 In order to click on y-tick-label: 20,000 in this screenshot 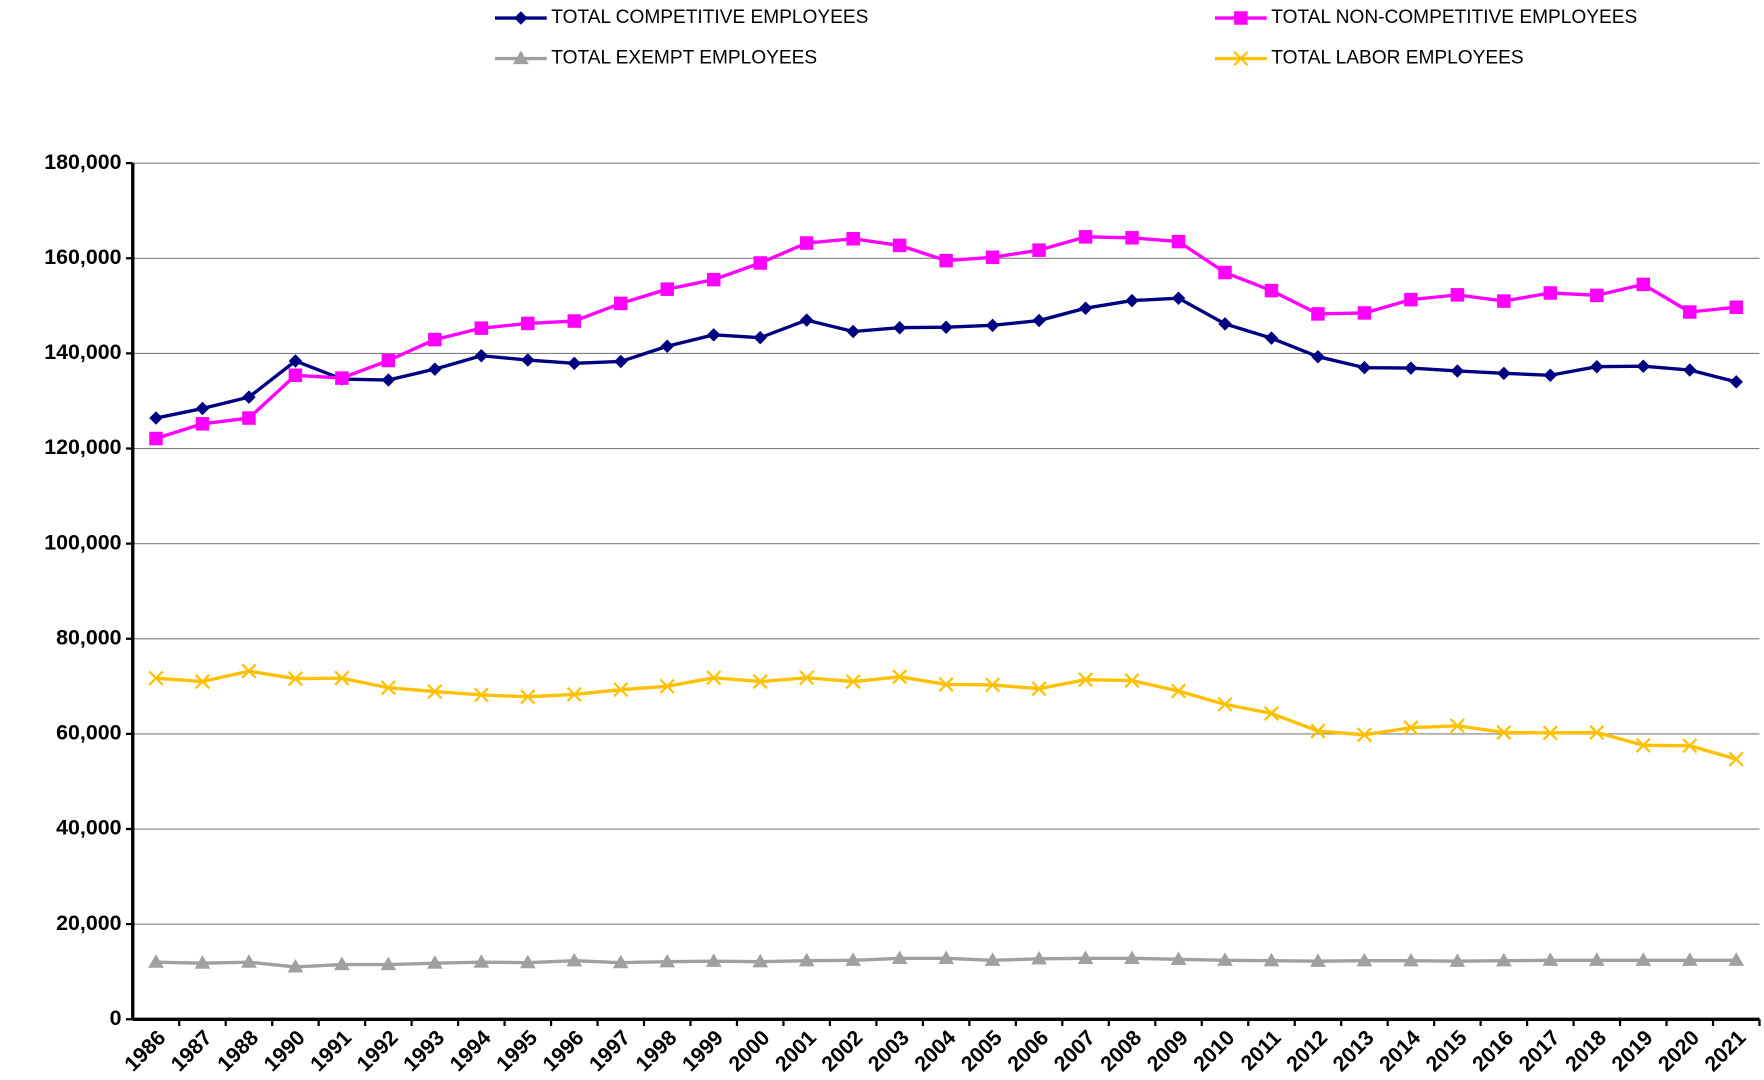, I will do `click(88, 923)`.